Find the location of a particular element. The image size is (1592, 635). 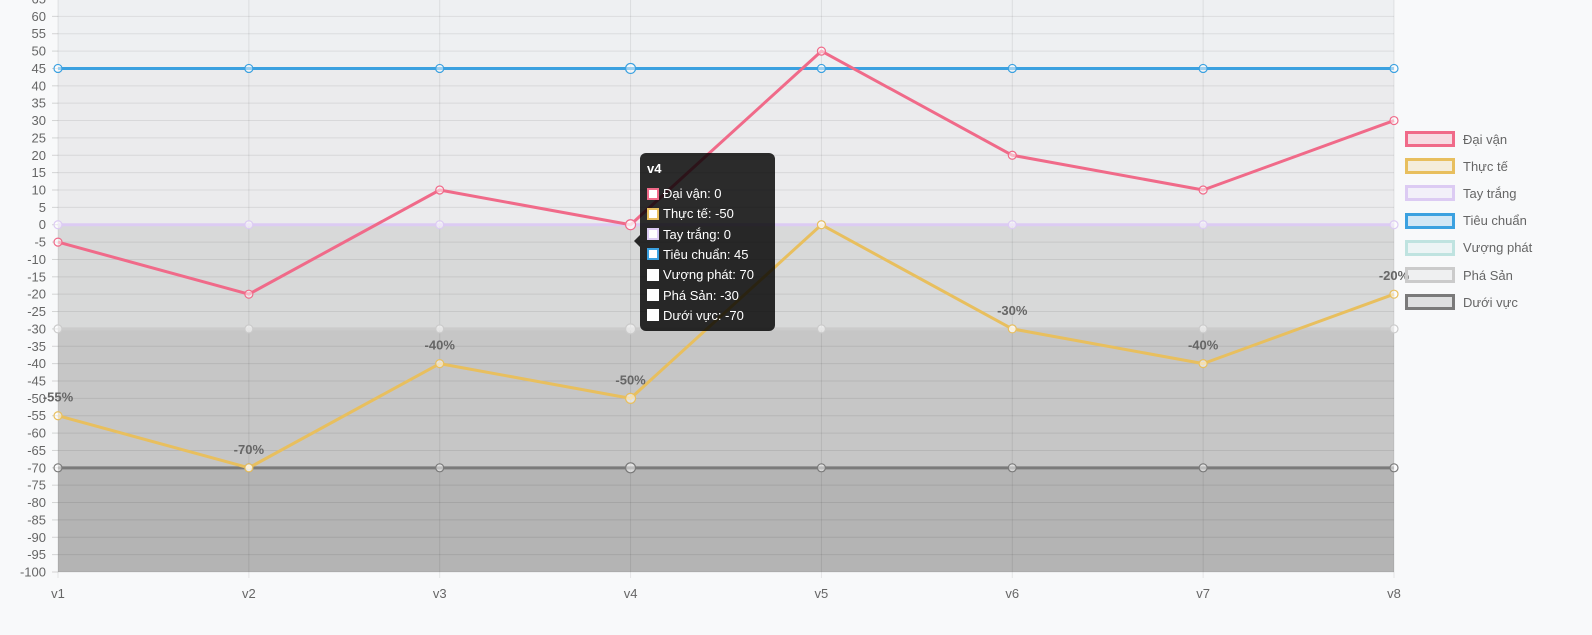

y-tick-label: 25 is located at coordinates (39, 137).